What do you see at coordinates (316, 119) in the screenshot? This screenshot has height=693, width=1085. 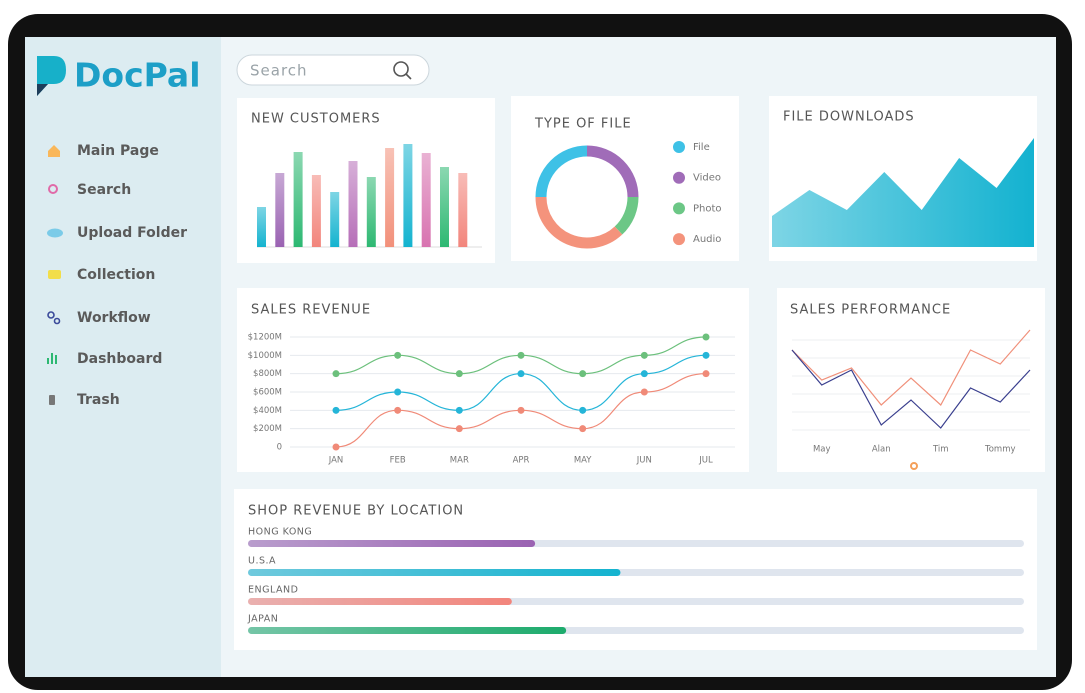 I see `chart-title: NEW CUSTOMERS` at bounding box center [316, 119].